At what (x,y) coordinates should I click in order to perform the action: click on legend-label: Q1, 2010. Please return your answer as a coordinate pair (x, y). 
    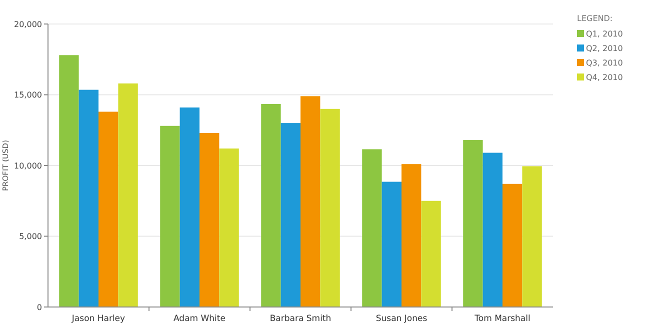
    Looking at the image, I should click on (604, 33).